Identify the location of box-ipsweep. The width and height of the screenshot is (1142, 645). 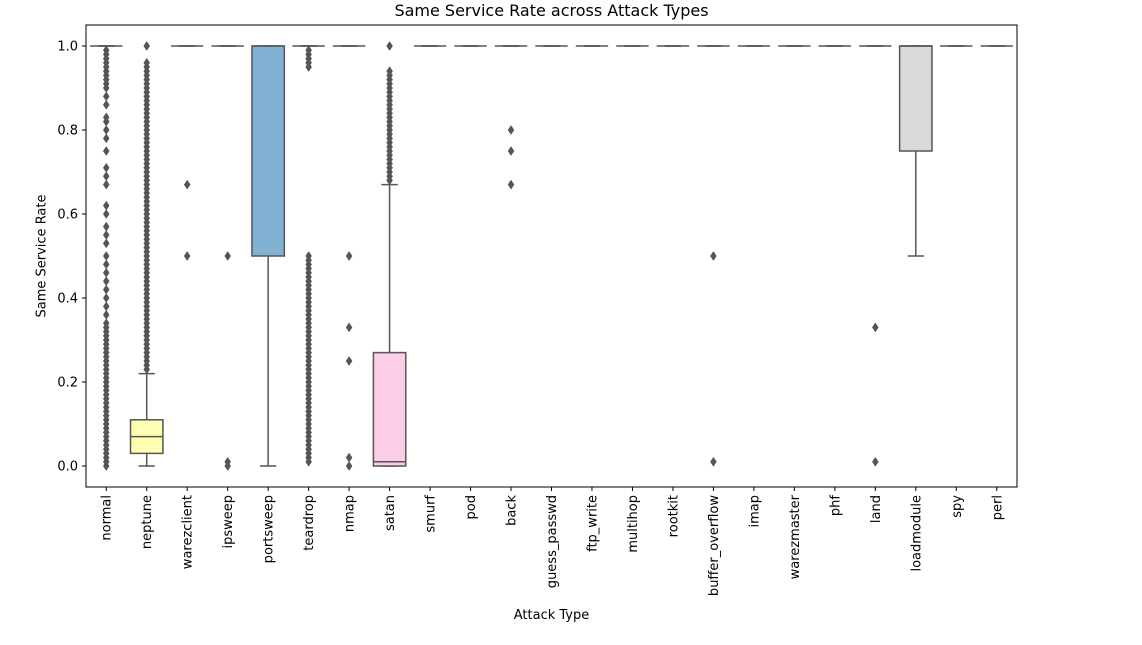
(227, 258).